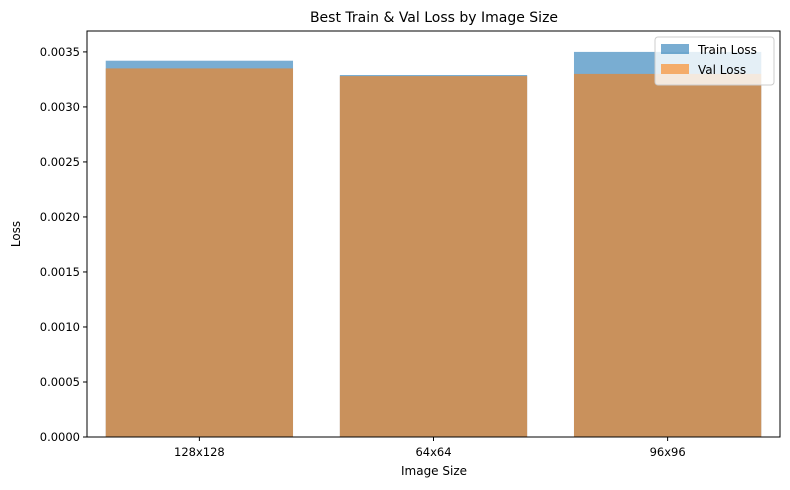  Describe the element at coordinates (434, 471) in the screenshot. I see `x-axis-label: Image Size` at that location.